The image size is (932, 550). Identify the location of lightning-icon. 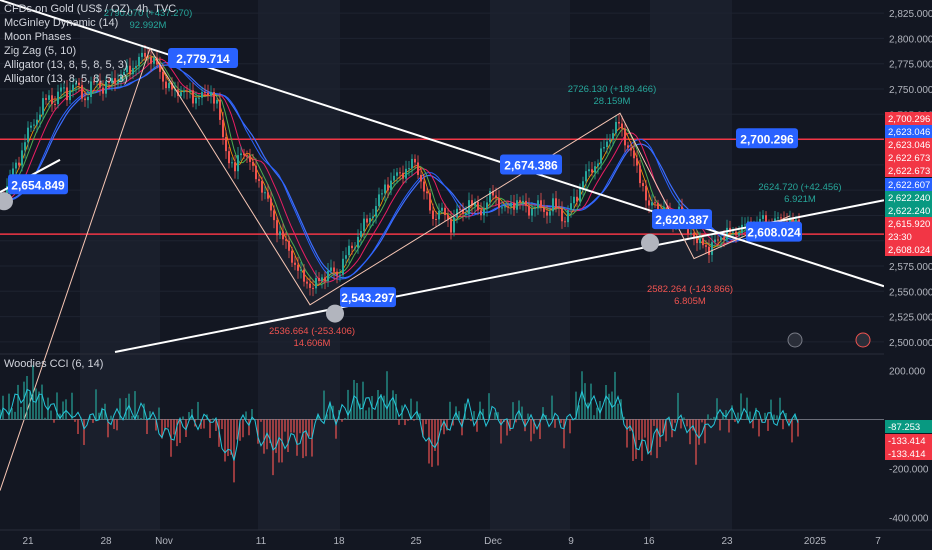
(795, 340).